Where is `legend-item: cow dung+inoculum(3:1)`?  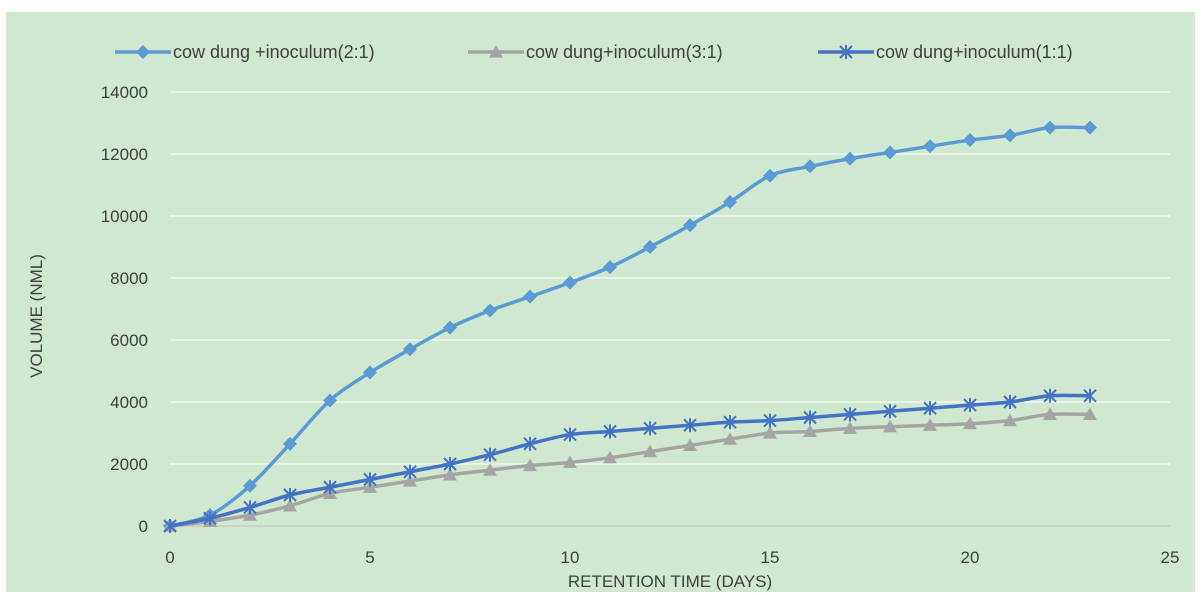 legend-item: cow dung+inoculum(3:1) is located at coordinates (595, 52).